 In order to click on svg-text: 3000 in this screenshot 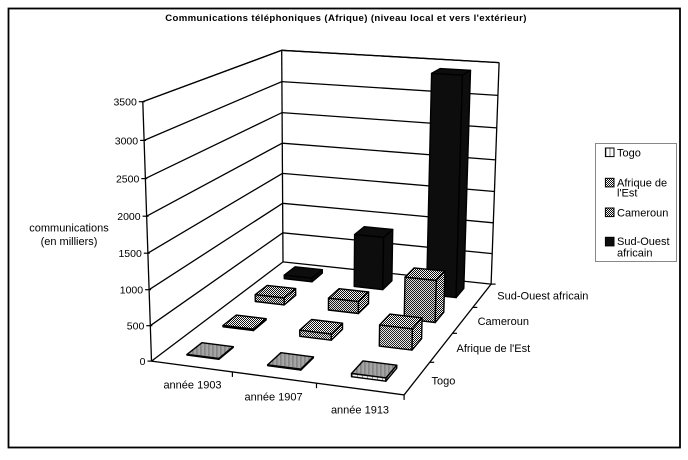, I will do `click(127, 141)`.